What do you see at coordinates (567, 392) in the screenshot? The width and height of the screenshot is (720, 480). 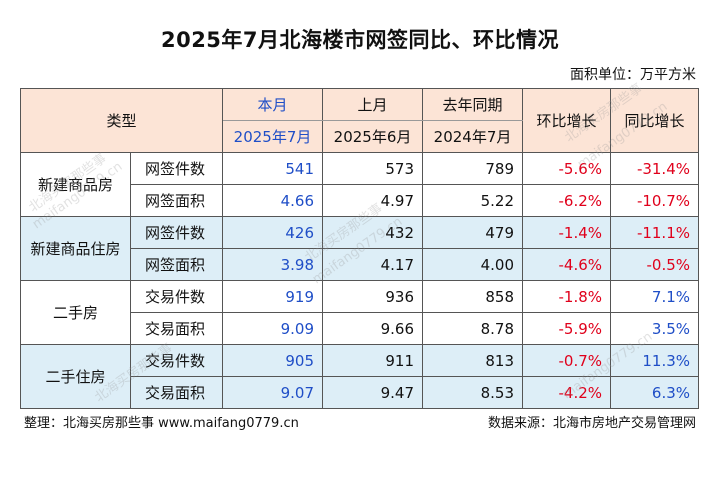 I see `mom-value: -4.2%` at bounding box center [567, 392].